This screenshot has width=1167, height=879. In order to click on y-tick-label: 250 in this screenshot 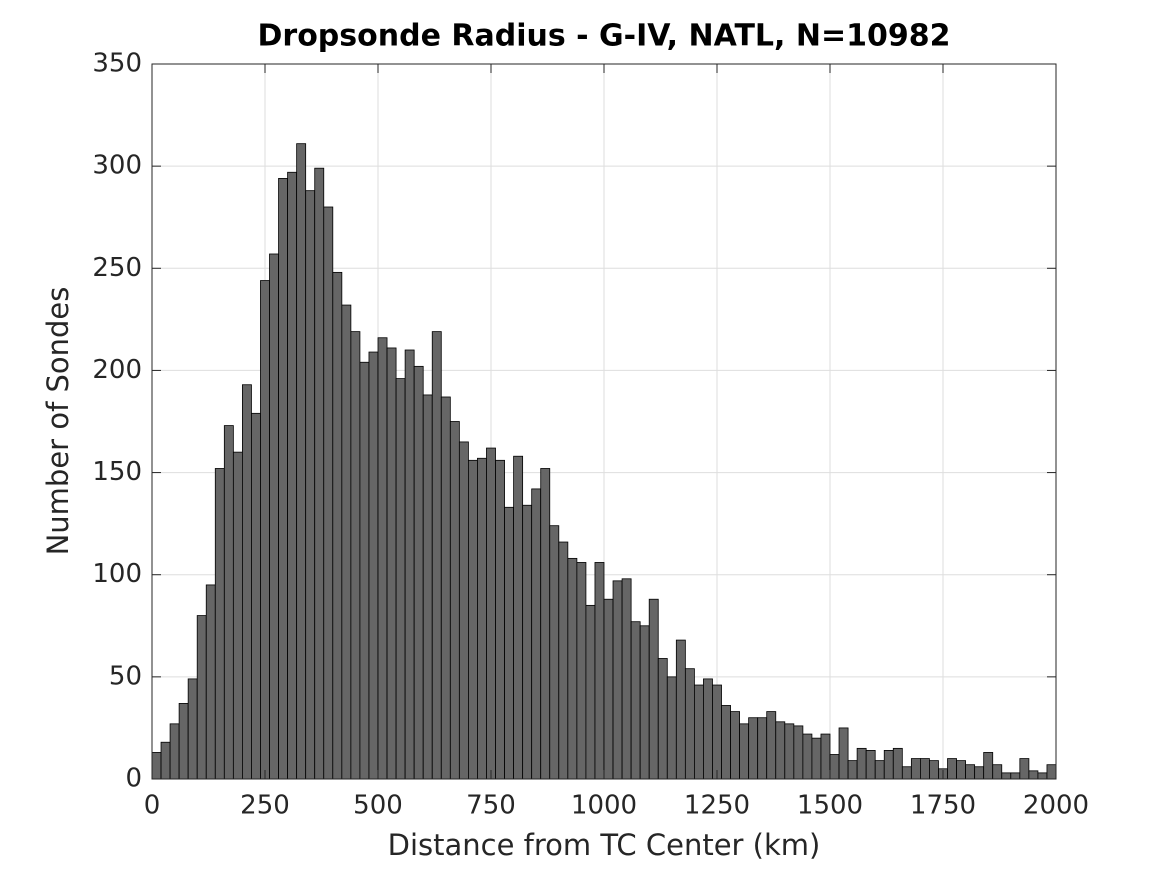, I will do `click(117, 268)`.